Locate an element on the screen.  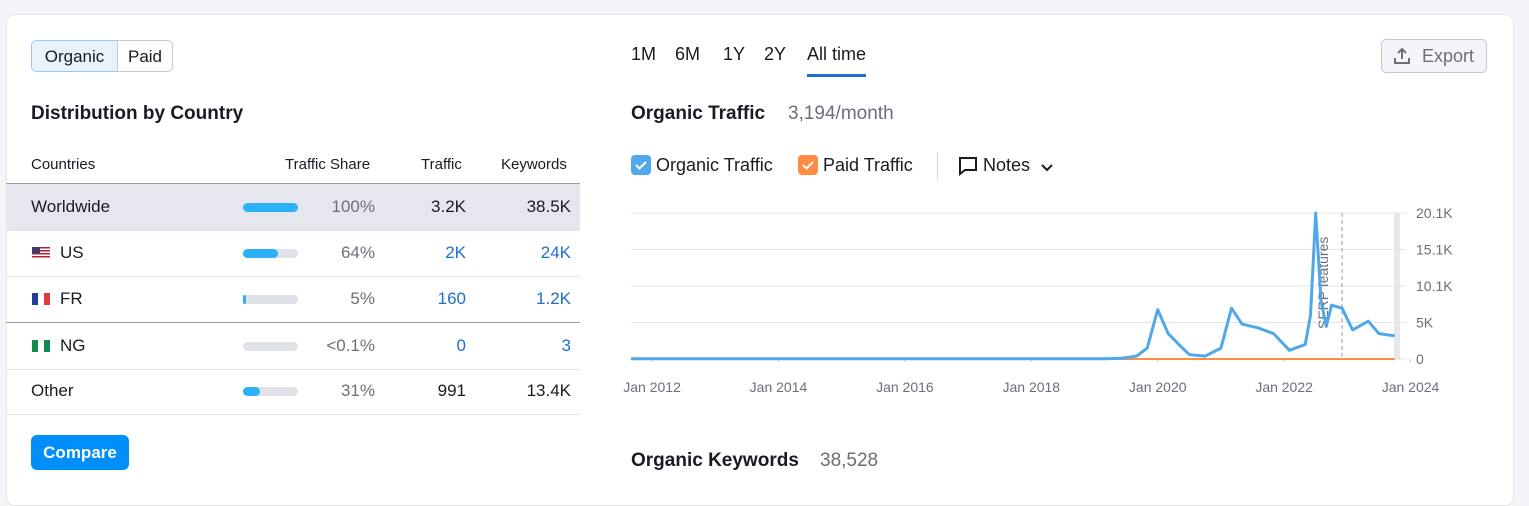
section-title: Organic Keywords is located at coordinates (715, 461).